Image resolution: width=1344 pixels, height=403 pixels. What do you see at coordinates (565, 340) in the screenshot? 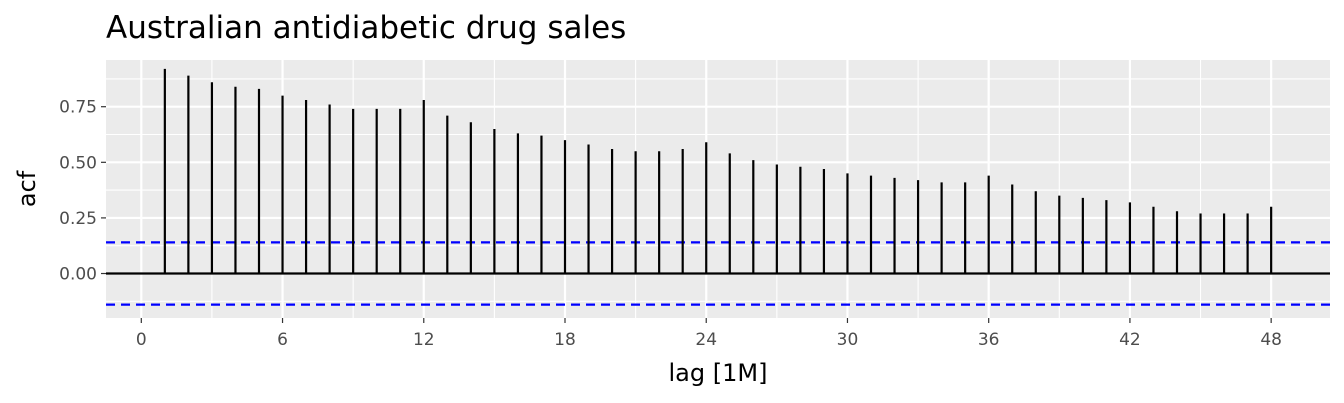
I see `x-tick-label: 18` at bounding box center [565, 340].